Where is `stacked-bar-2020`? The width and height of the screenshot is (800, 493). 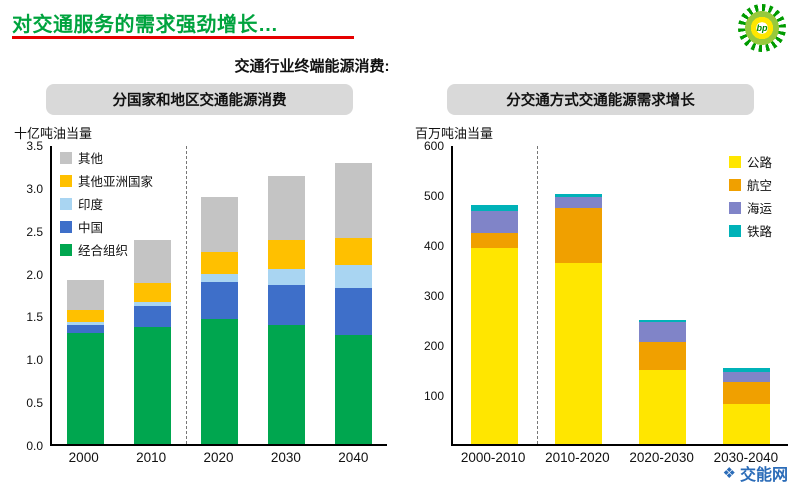
stacked-bar-2020 is located at coordinates (219, 295).